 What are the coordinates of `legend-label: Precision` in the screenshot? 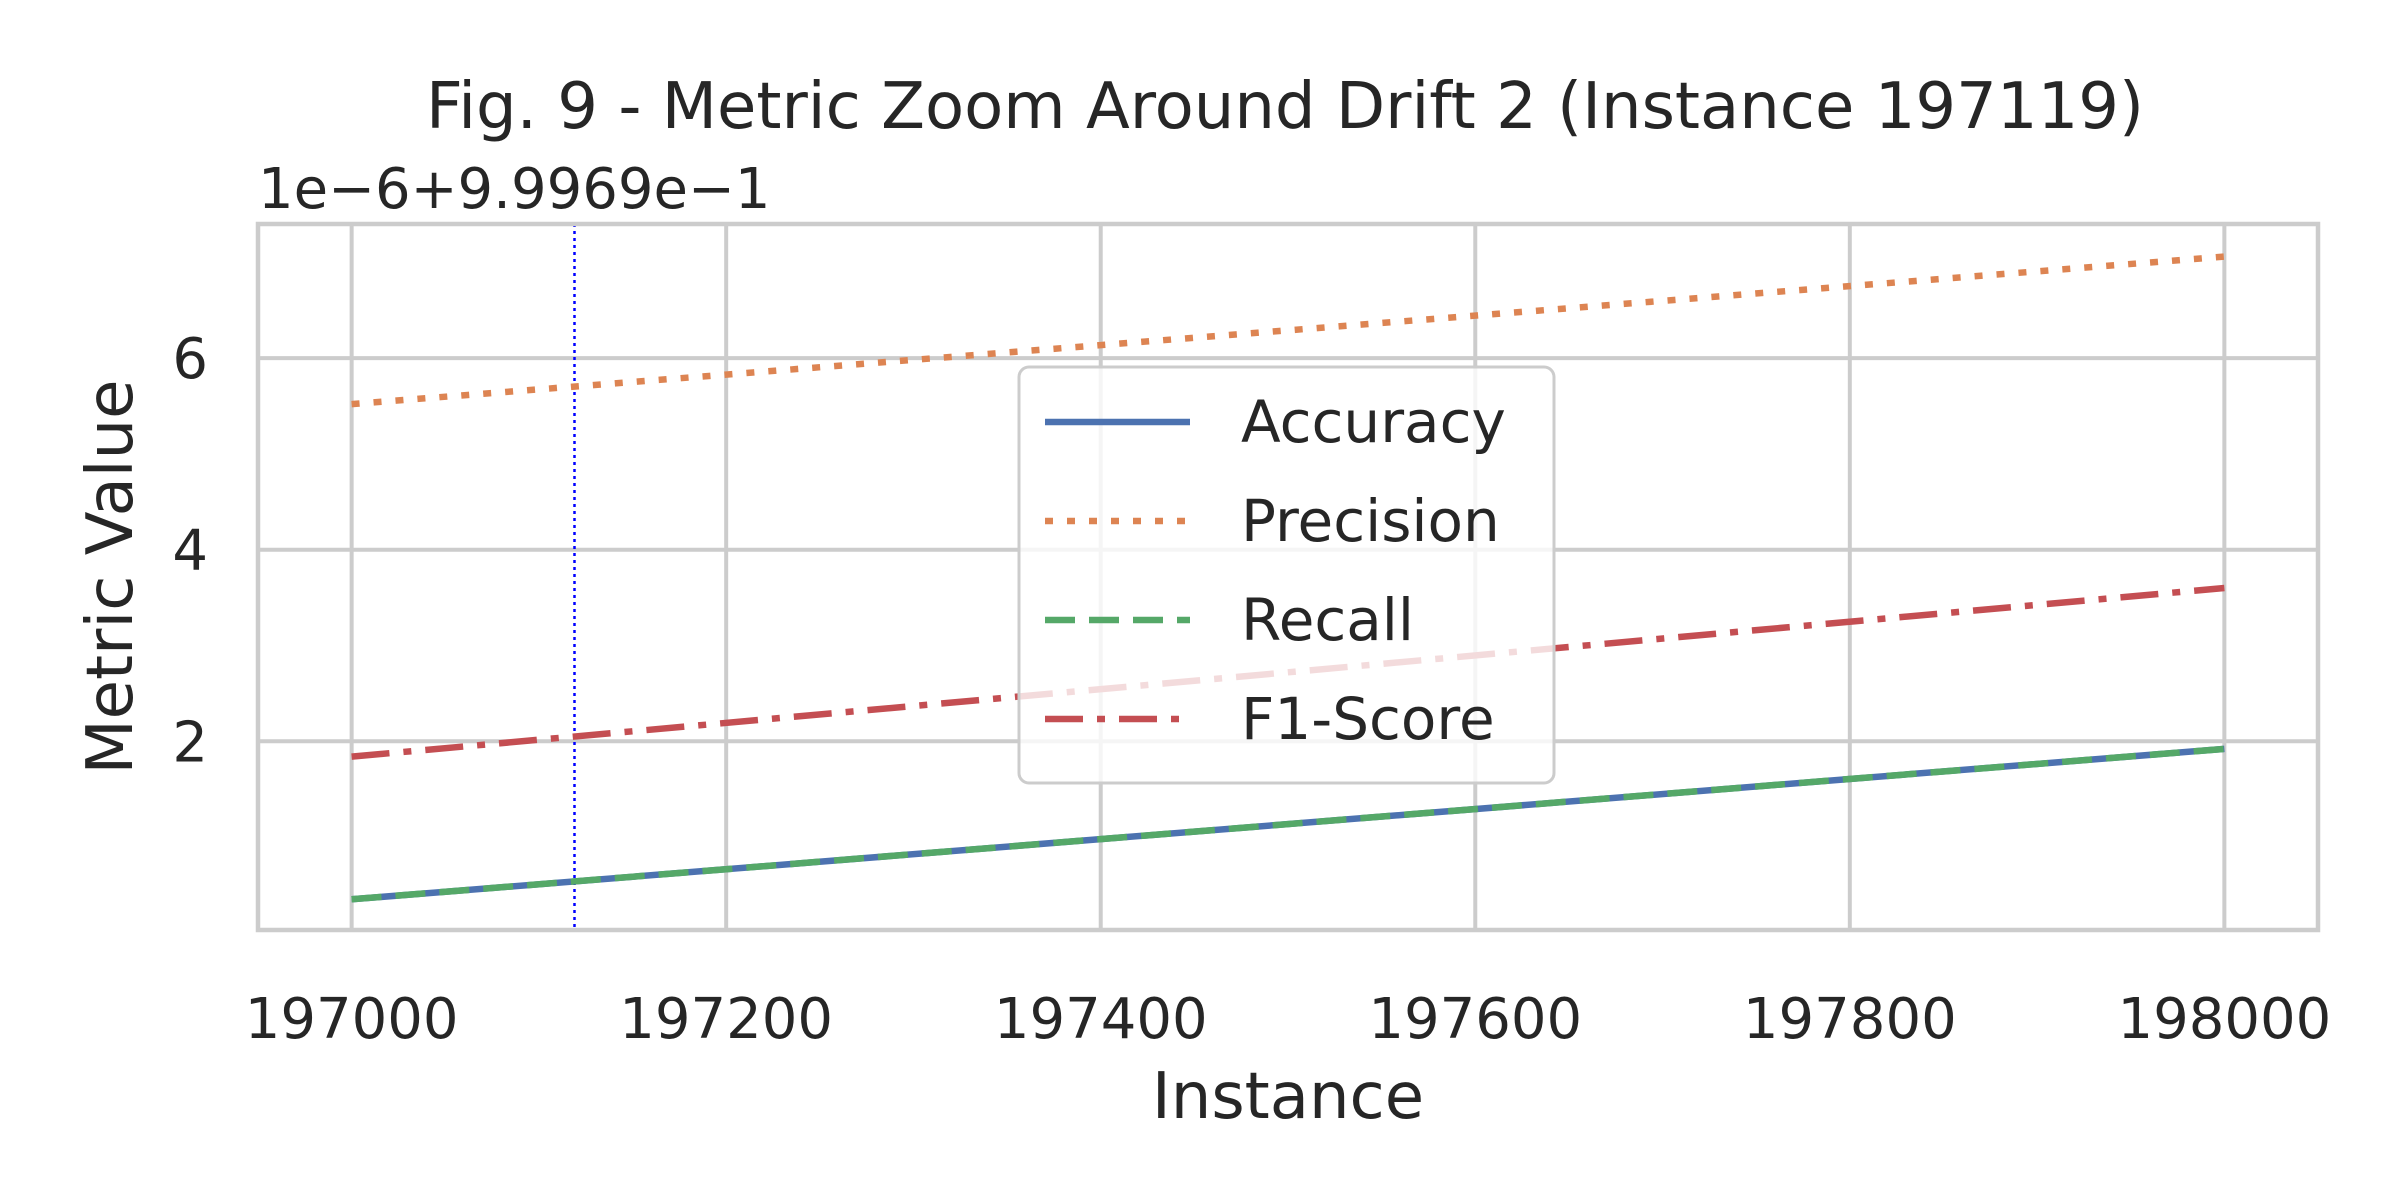 It's located at (1370, 521).